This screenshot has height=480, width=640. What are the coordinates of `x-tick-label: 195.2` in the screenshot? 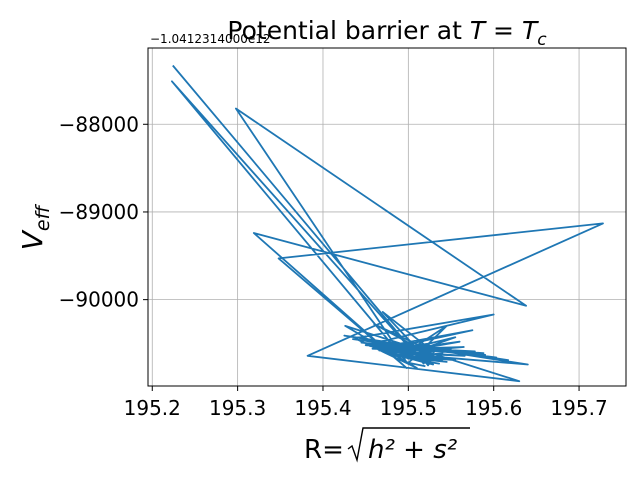 It's located at (152, 408).